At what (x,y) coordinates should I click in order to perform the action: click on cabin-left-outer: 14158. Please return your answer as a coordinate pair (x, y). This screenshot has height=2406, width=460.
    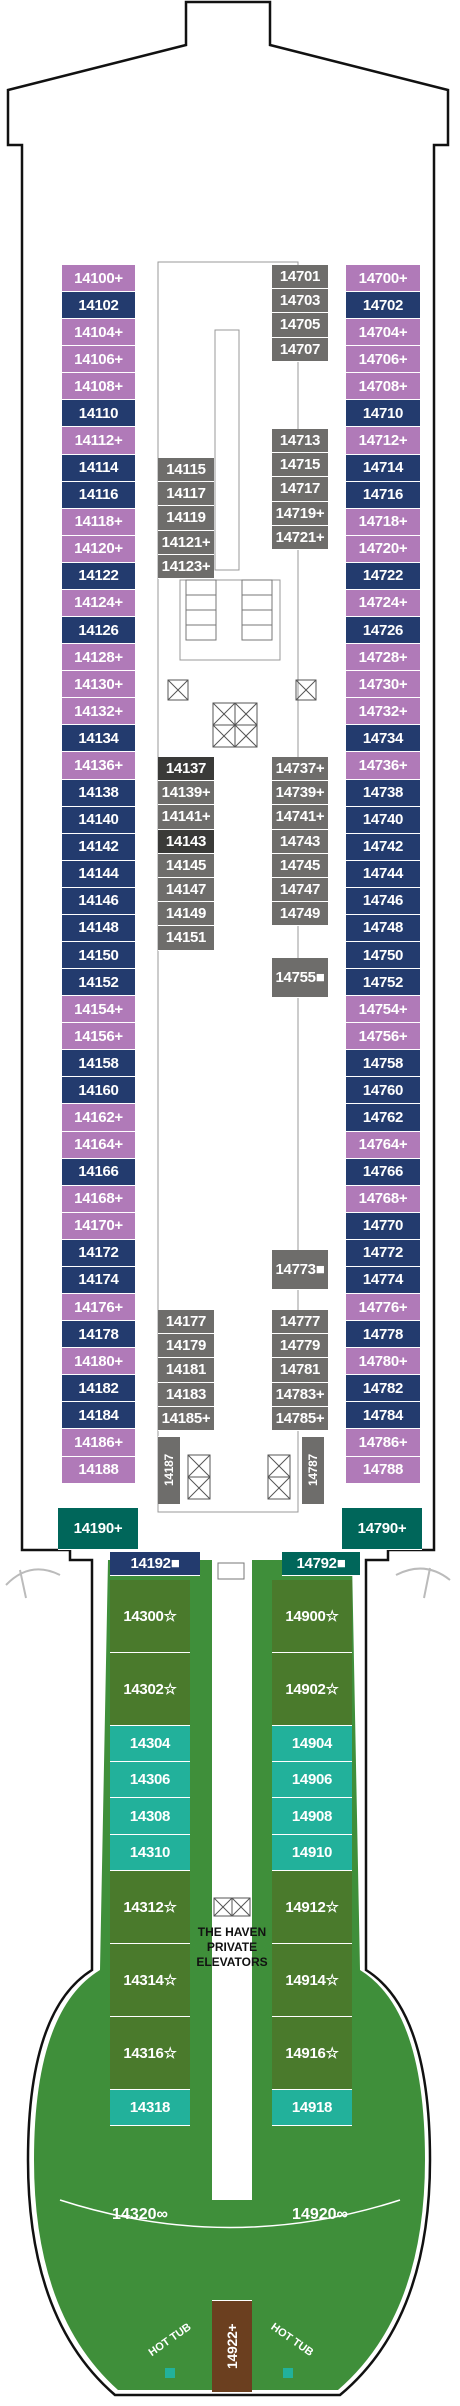
    Looking at the image, I should click on (99, 1064).